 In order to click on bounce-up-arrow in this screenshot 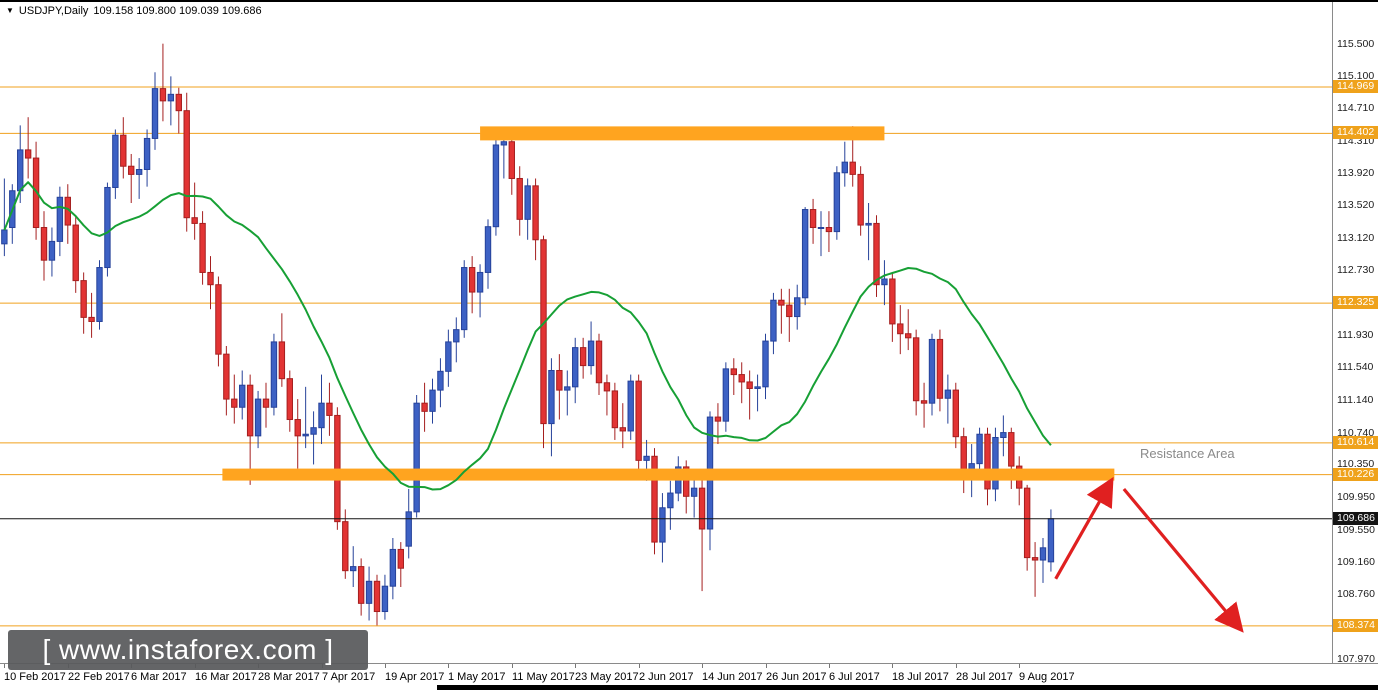, I will do `click(1084, 528)`.